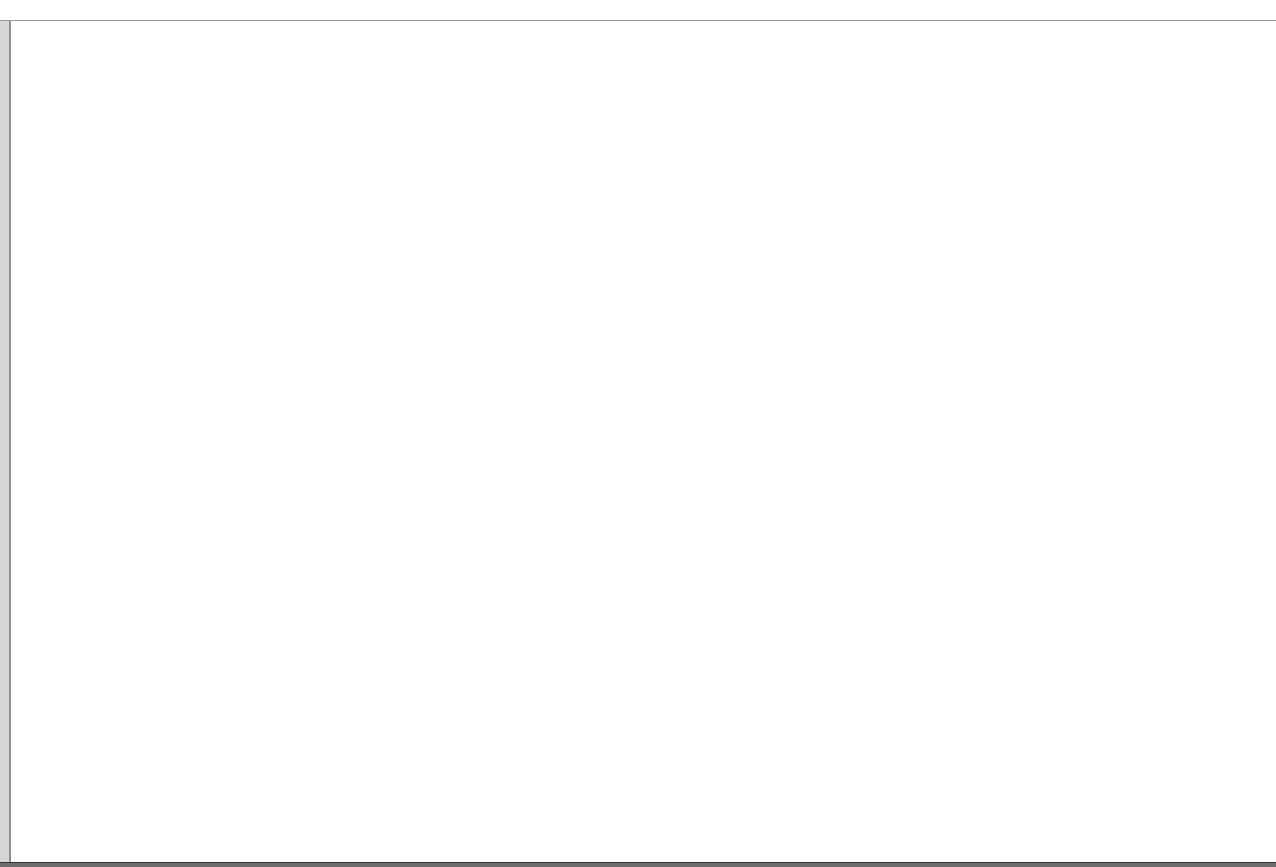 Image resolution: width=1276 pixels, height=867 pixels. Describe the element at coordinates (638, 10) in the screenshot. I see `title-bar` at that location.